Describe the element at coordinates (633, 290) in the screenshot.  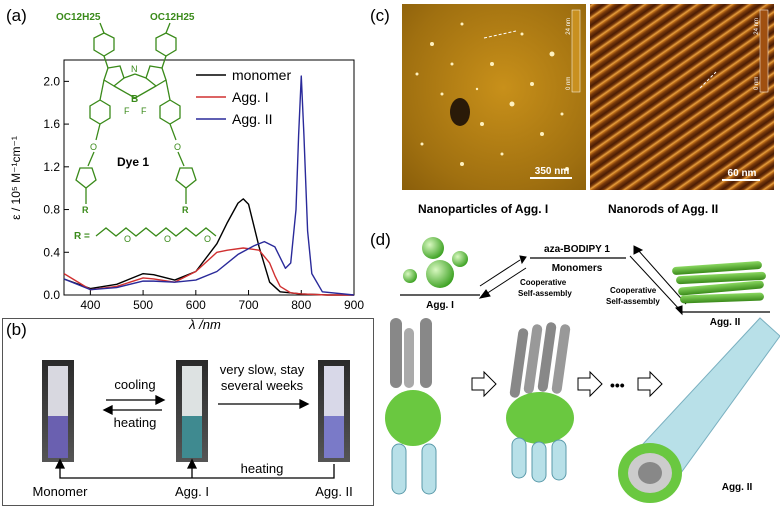
I see `coop-right-1: Cooperative` at that location.